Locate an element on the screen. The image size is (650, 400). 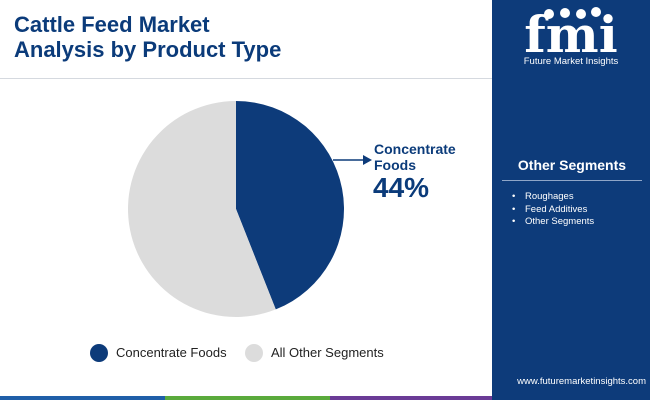
list-item: • Feed Additives is located at coordinates (553, 210).